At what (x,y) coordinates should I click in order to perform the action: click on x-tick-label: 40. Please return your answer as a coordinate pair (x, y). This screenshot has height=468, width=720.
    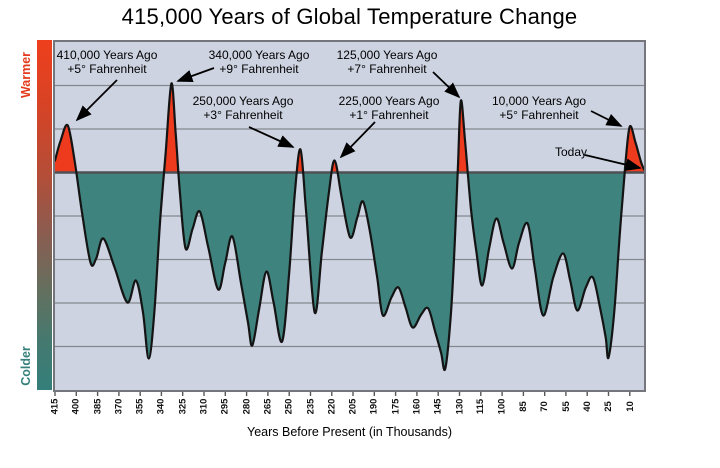
    Looking at the image, I should click on (587, 406).